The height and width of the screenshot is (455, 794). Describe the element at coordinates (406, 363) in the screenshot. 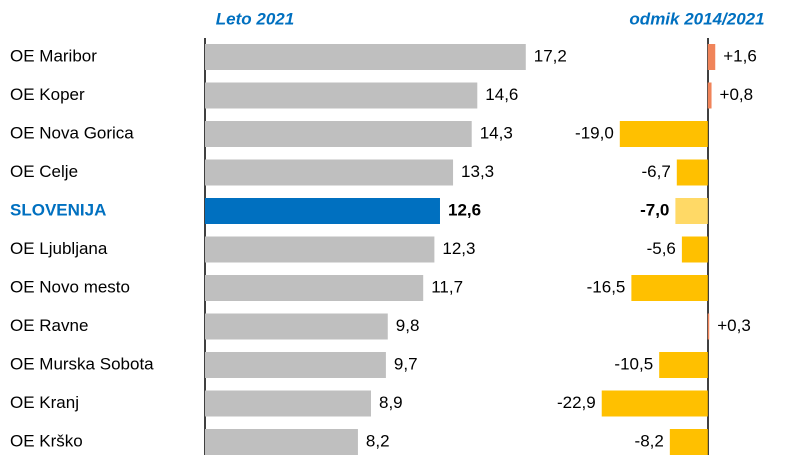

I see `value-label: 9,7` at that location.